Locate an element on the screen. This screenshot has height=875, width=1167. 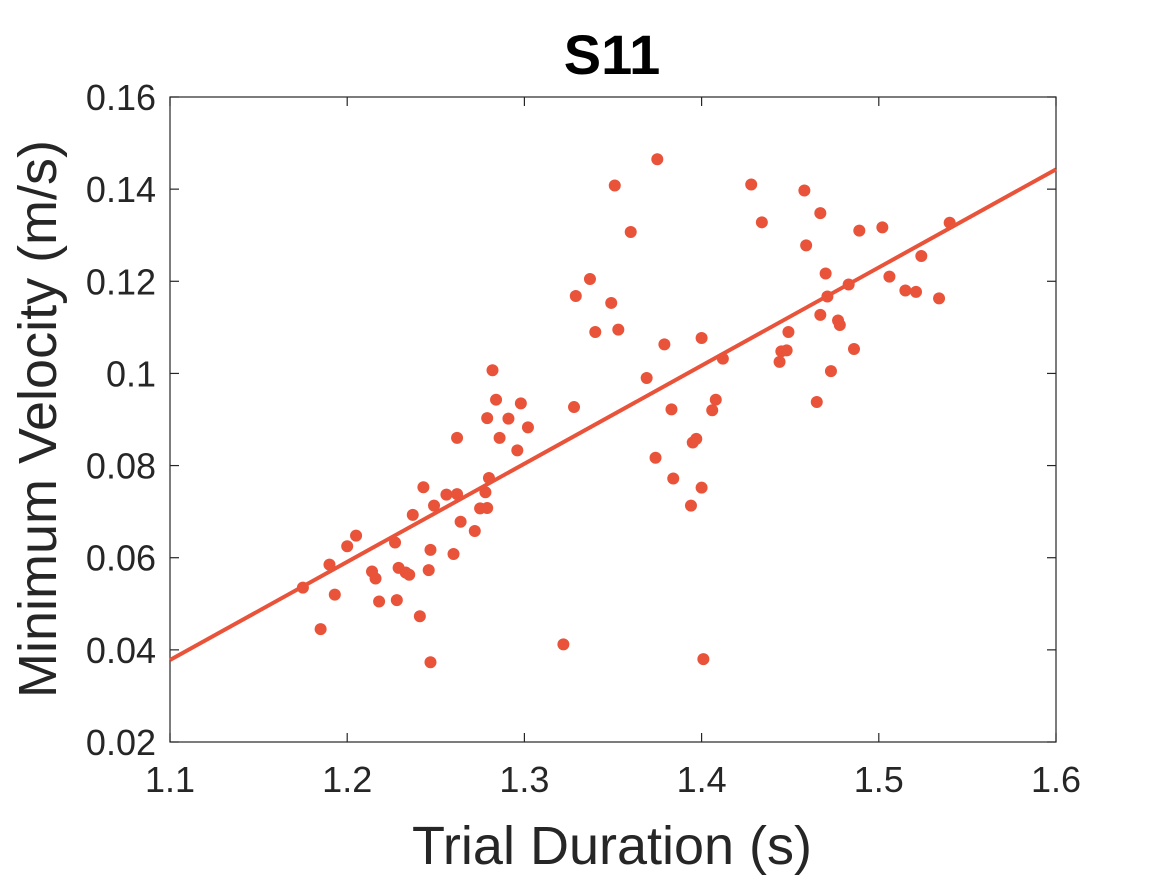
x-axis-label: Trial Duration (s) is located at coordinates (612, 845).